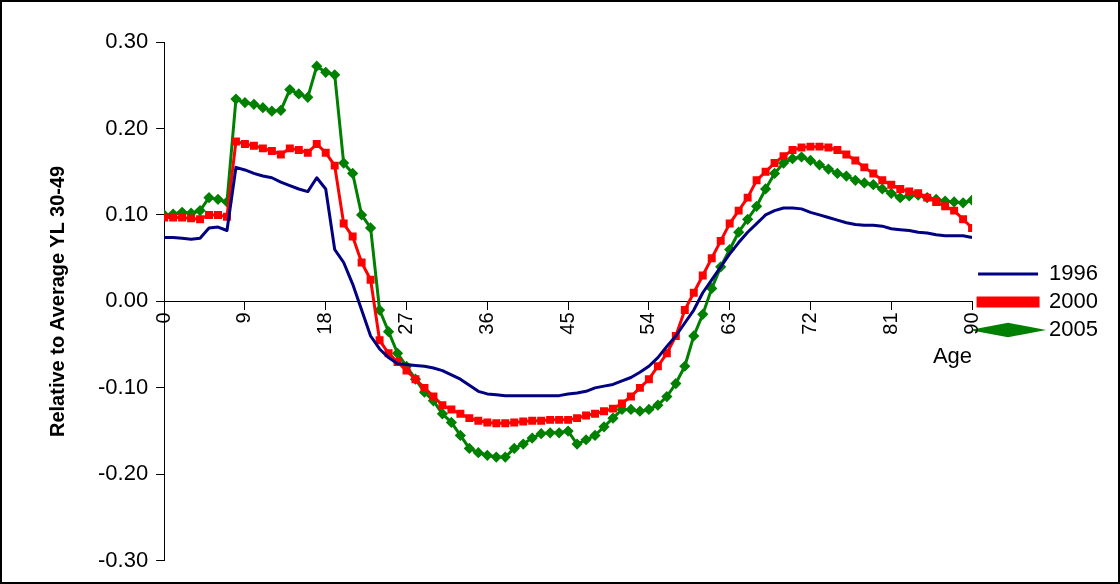 Image resolution: width=1120 pixels, height=584 pixels. Describe the element at coordinates (970, 323) in the screenshot. I see `x-tick-label: 90` at that location.